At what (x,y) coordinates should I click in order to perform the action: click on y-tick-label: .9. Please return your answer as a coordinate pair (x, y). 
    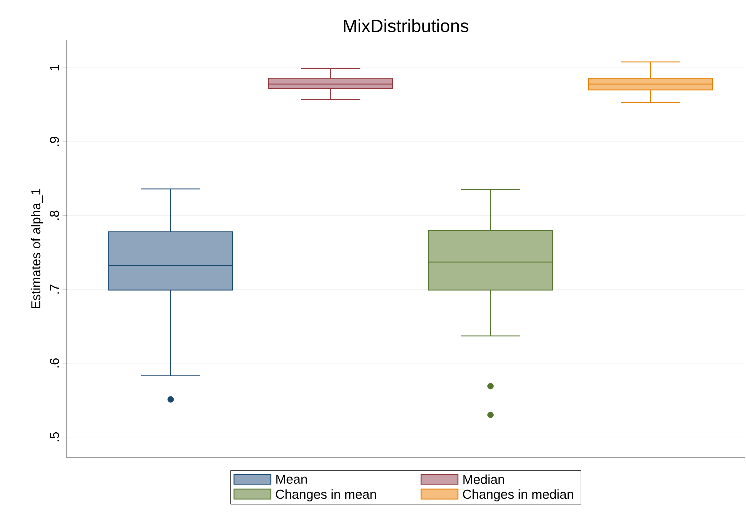
    Looking at the image, I should click on (55, 141).